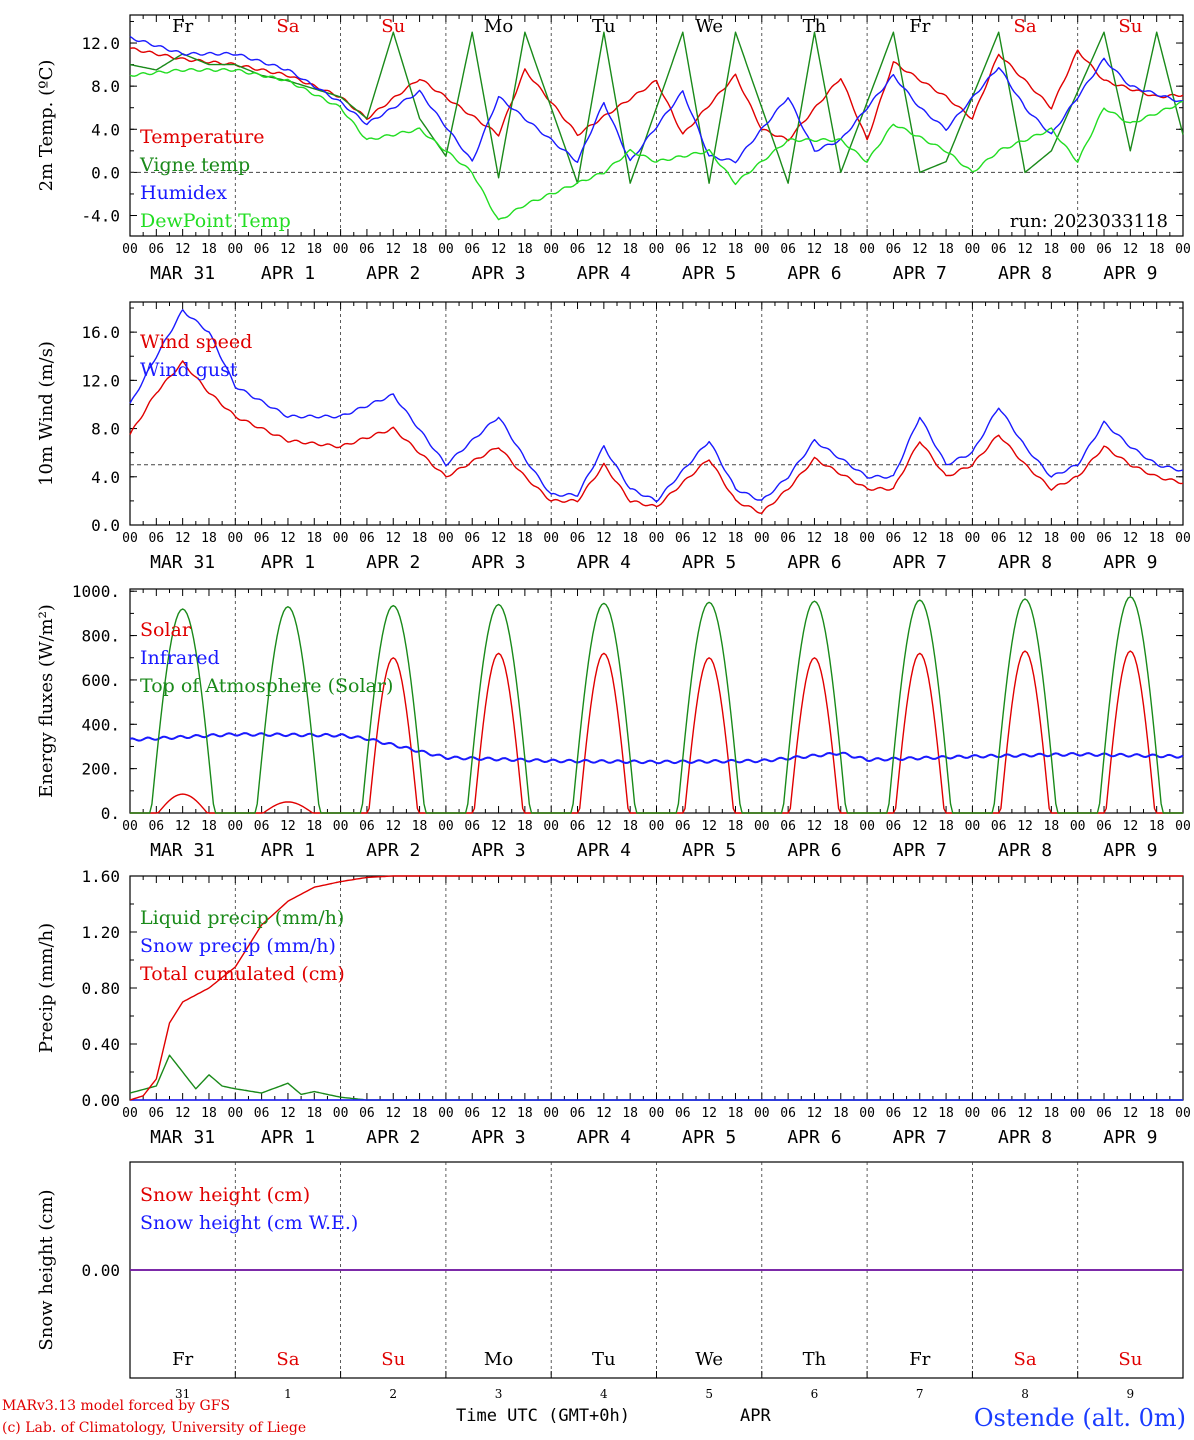  Describe the element at coordinates (656, 99) in the screenshot. I see `series-line-blue` at that location.